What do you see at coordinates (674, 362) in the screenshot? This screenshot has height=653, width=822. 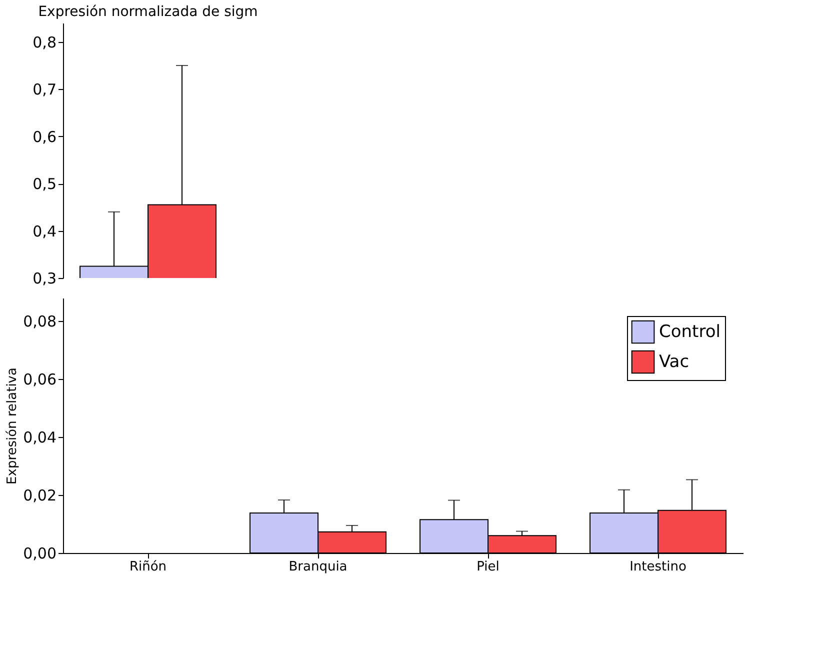 I see `legend-label: Vac` at bounding box center [674, 362].